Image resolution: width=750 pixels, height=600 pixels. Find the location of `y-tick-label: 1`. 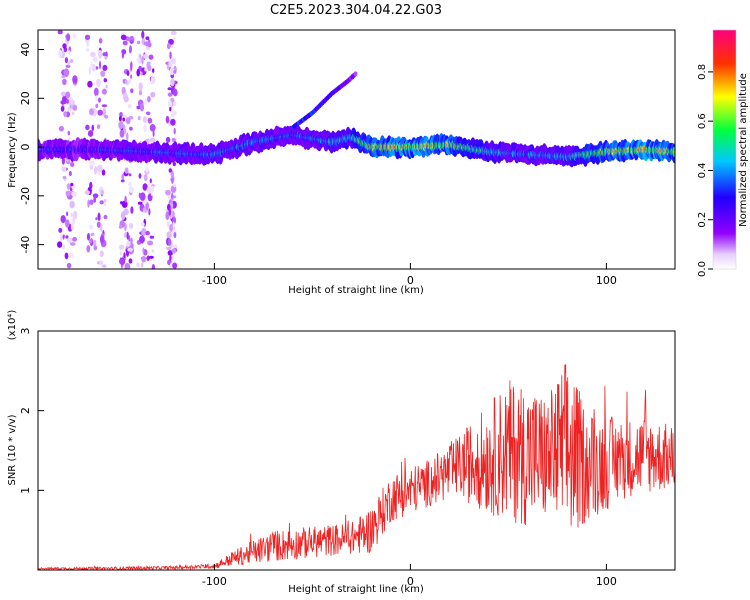

y-tick-label: 1 is located at coordinates (25, 490).